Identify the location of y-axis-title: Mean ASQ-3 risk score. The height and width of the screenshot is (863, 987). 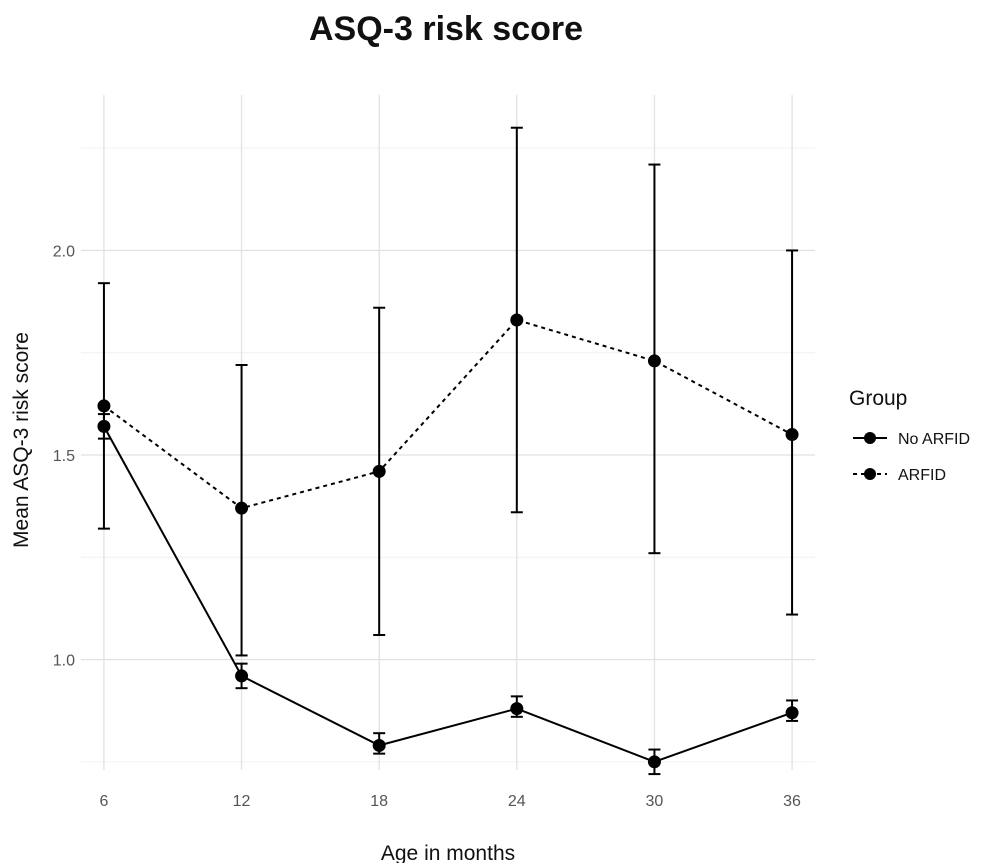
(21, 440).